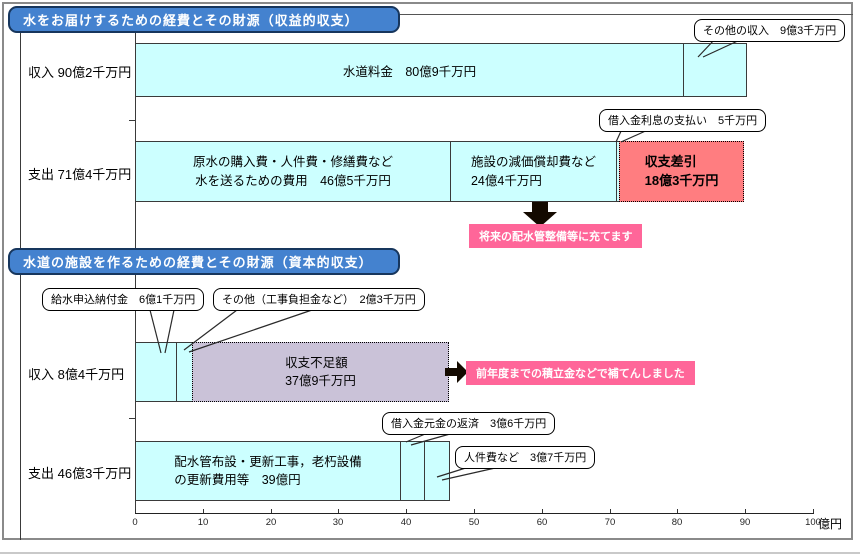 This screenshot has width=860, height=556. I want to click on bar-pipe-works-line1: 配水管布設・更新工事，老朽設備, so click(268, 461).